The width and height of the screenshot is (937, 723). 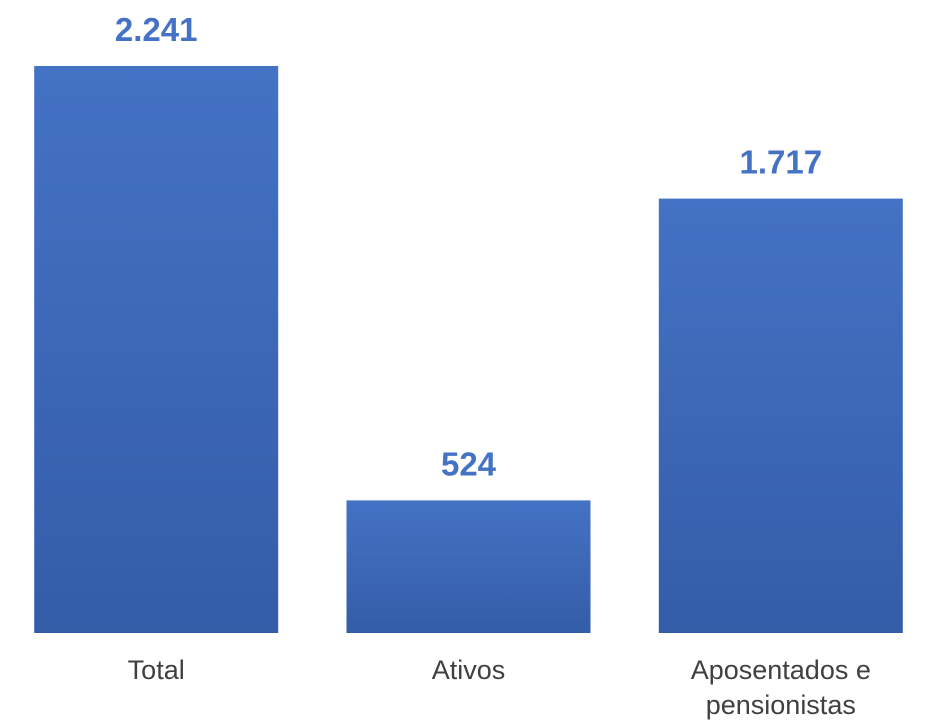 I want to click on category-labels-group: Total Ativos Aposentados e pensionistas, so click(x=499, y=687).